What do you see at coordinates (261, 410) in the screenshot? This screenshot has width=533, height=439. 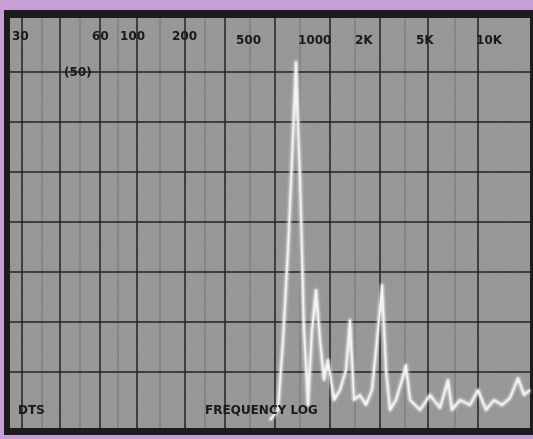 I see `footer-center: FREQUENCY LOG` at bounding box center [261, 410].